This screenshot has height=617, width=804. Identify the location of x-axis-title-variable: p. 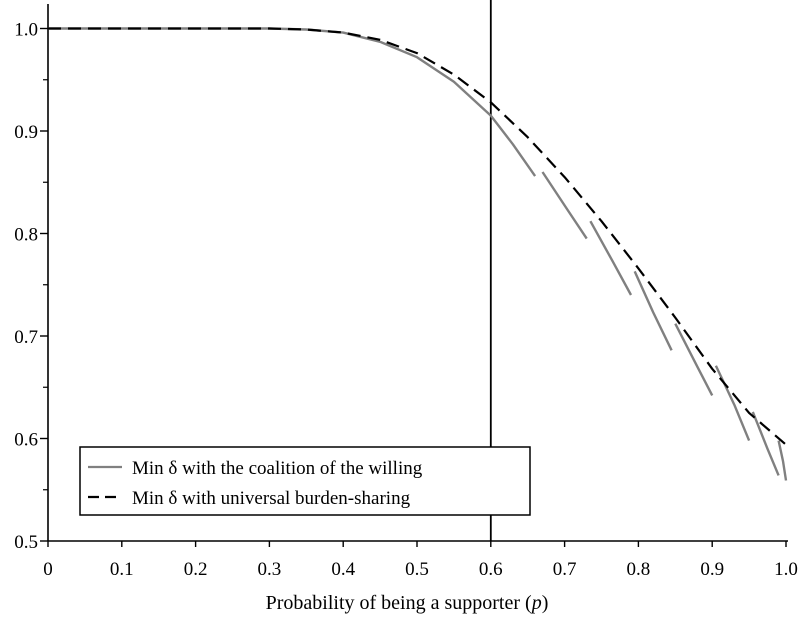
(536, 603).